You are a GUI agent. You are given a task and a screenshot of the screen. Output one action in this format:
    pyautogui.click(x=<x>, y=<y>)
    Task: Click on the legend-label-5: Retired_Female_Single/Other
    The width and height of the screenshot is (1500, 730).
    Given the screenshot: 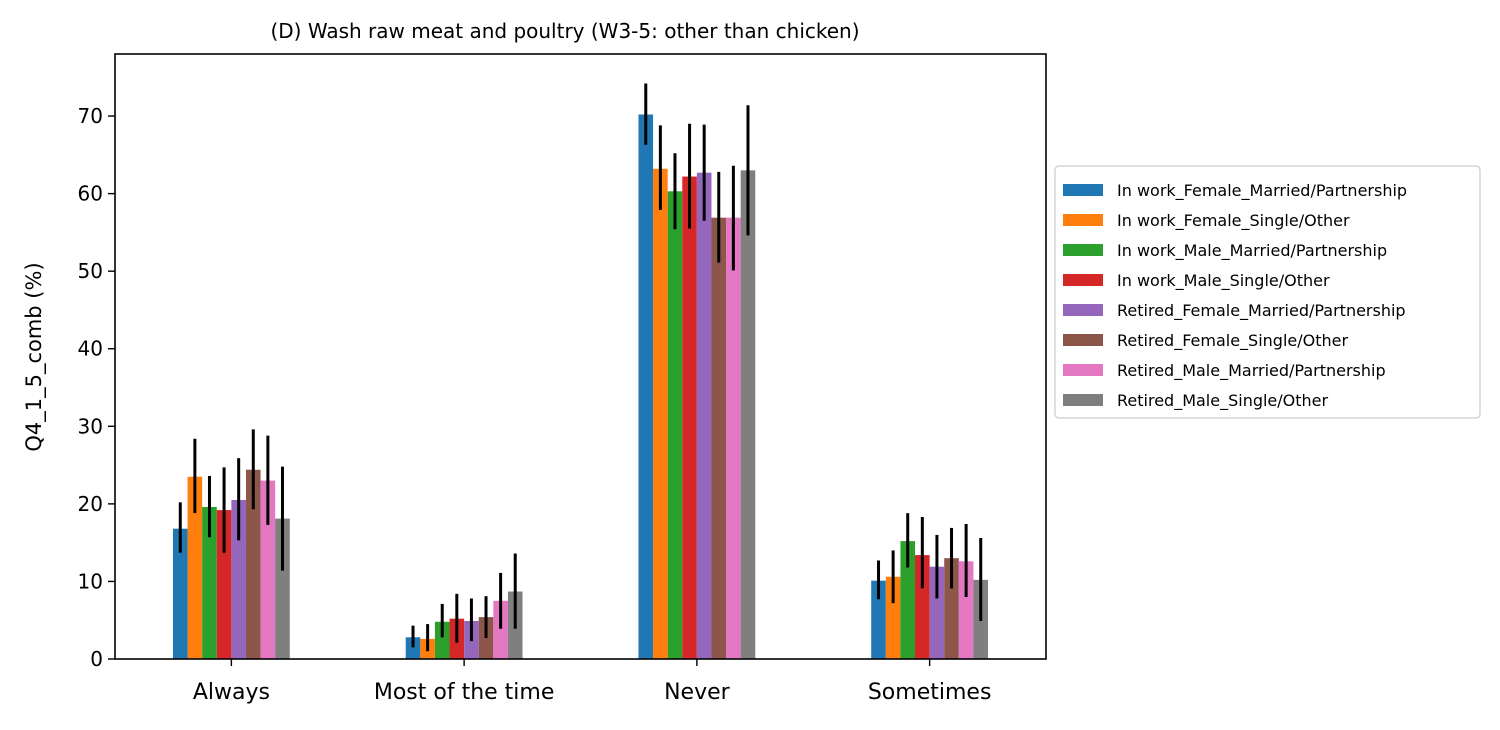 What is the action you would take?
    pyautogui.click(x=1232, y=341)
    